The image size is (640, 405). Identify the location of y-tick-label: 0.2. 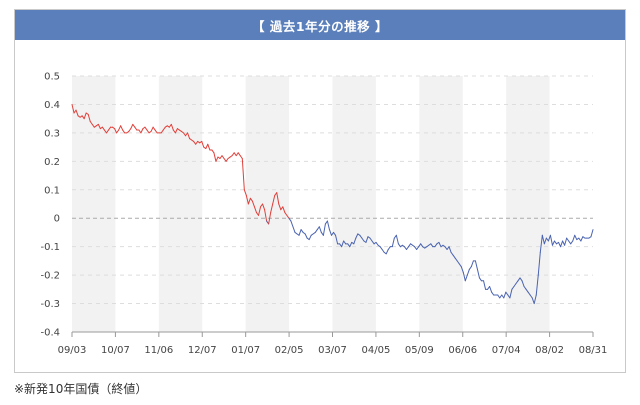
(52, 162).